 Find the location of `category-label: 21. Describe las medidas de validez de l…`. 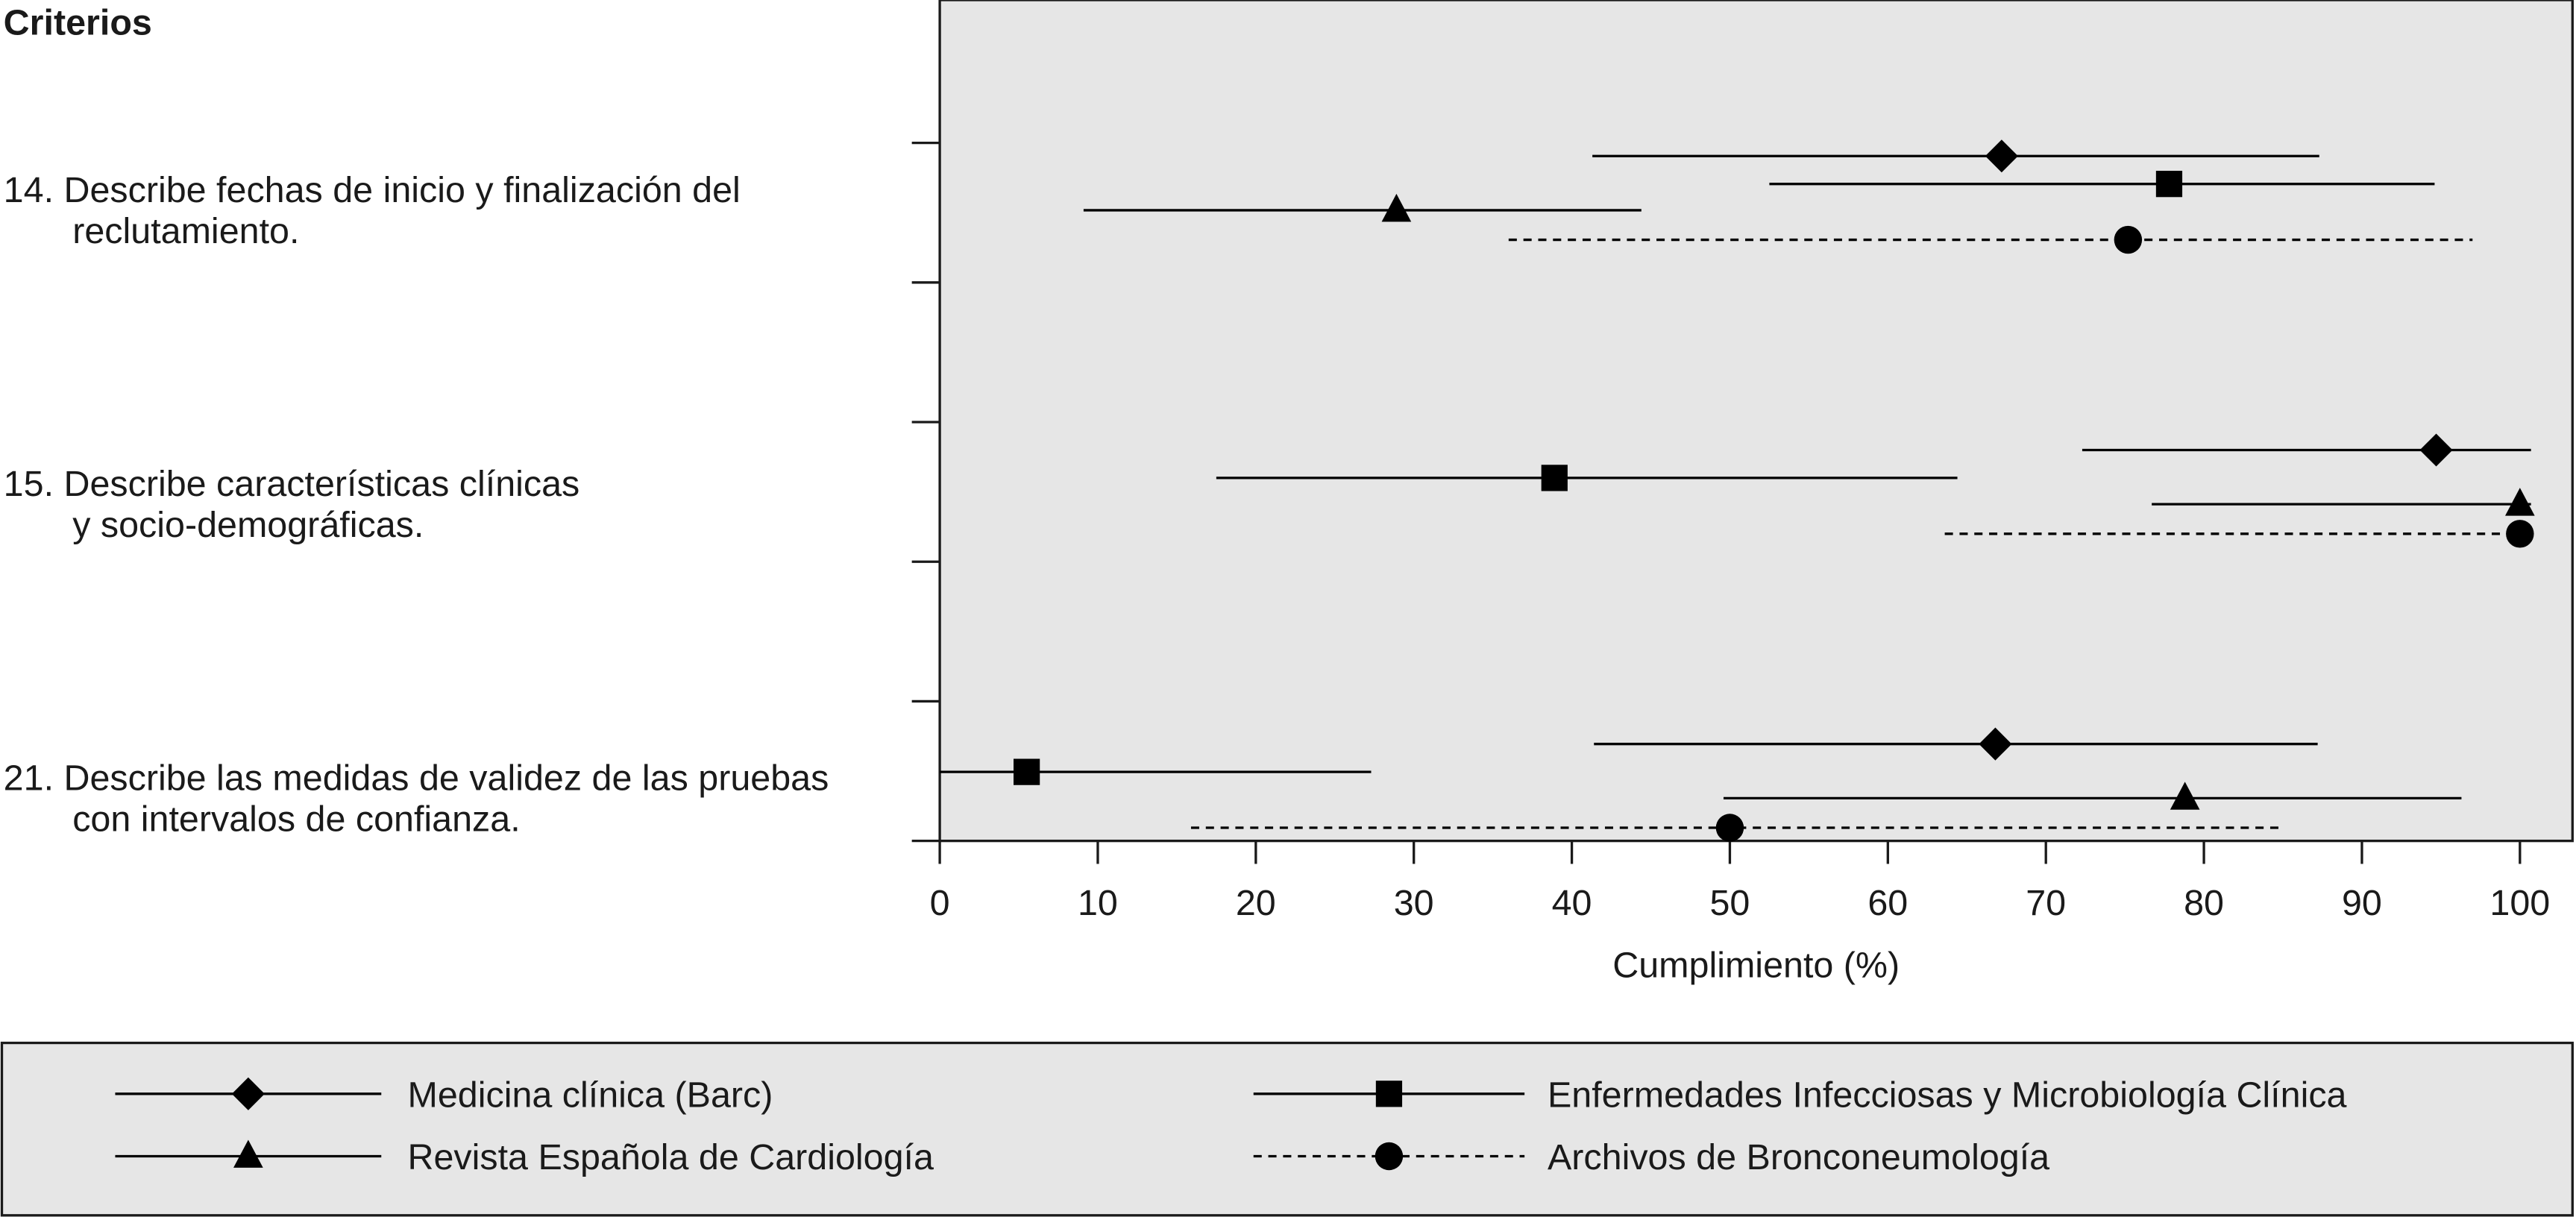

category-label: 21. Describe las medidas de validez de l… is located at coordinates (417, 778).